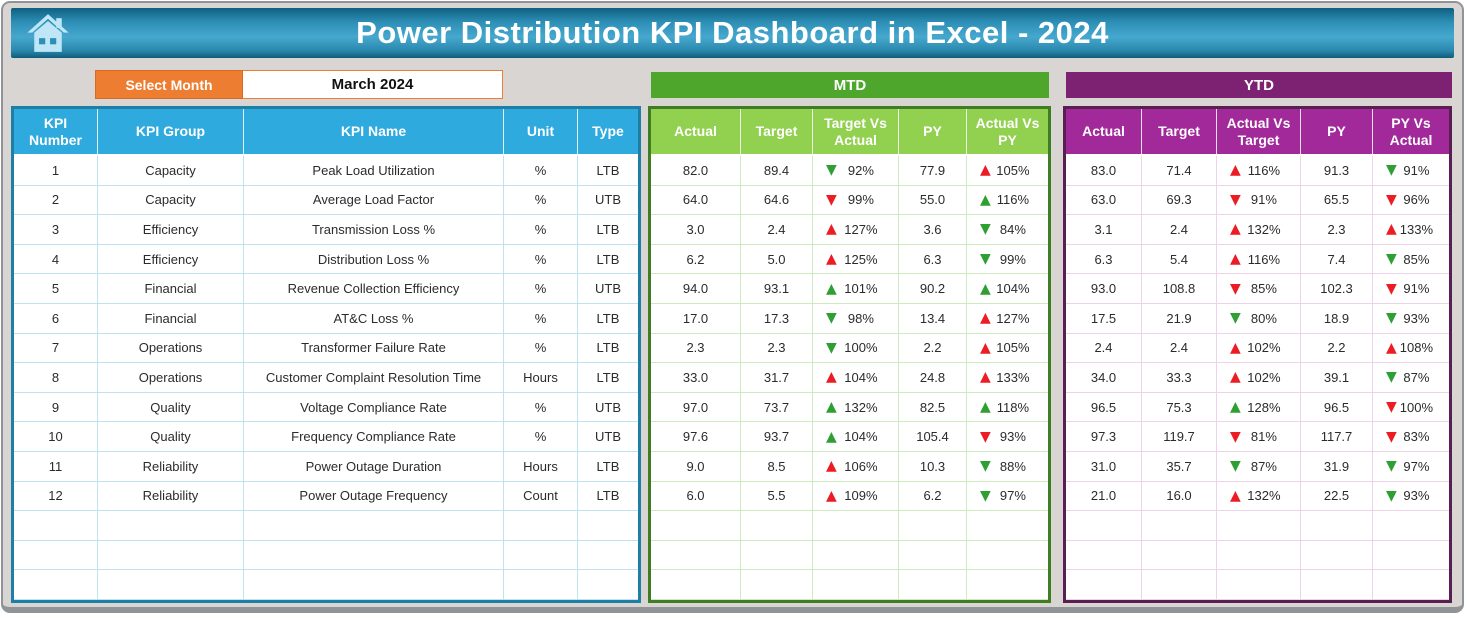 This screenshot has width=1467, height=618. I want to click on ytd-target-cell: 5.4, so click(1179, 259).